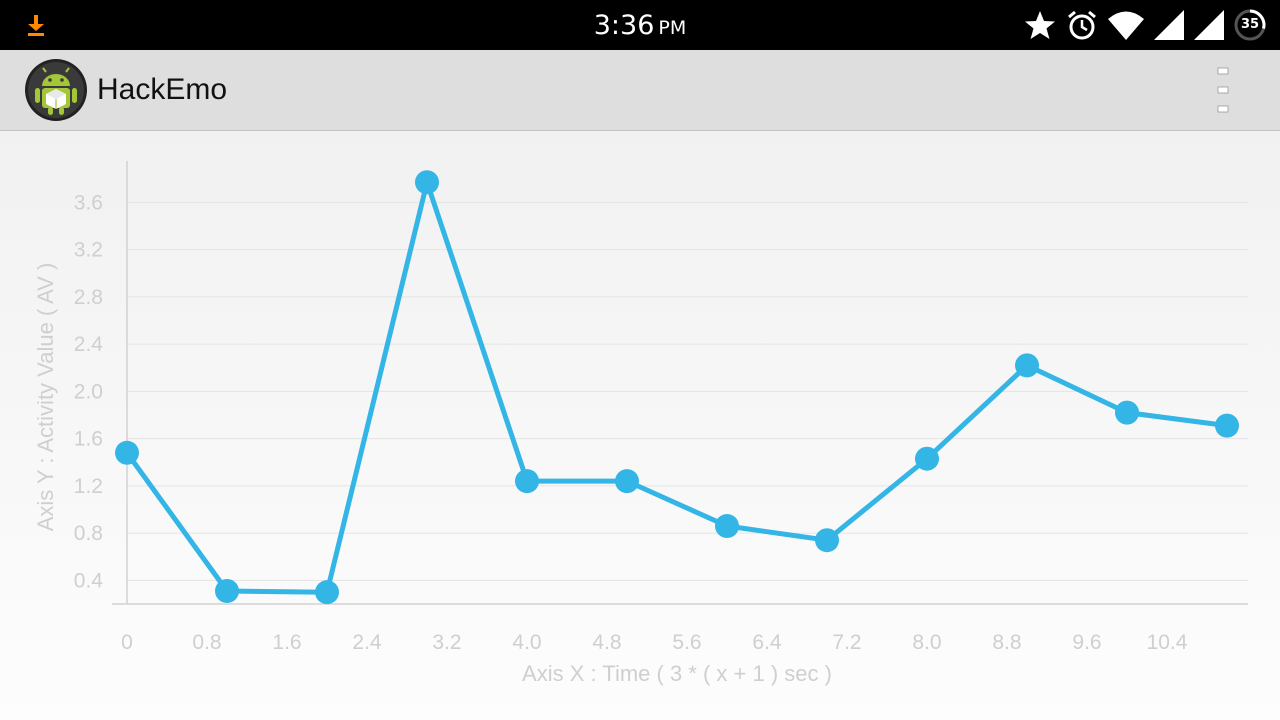  I want to click on x-tick-label: 7.2, so click(846, 642).